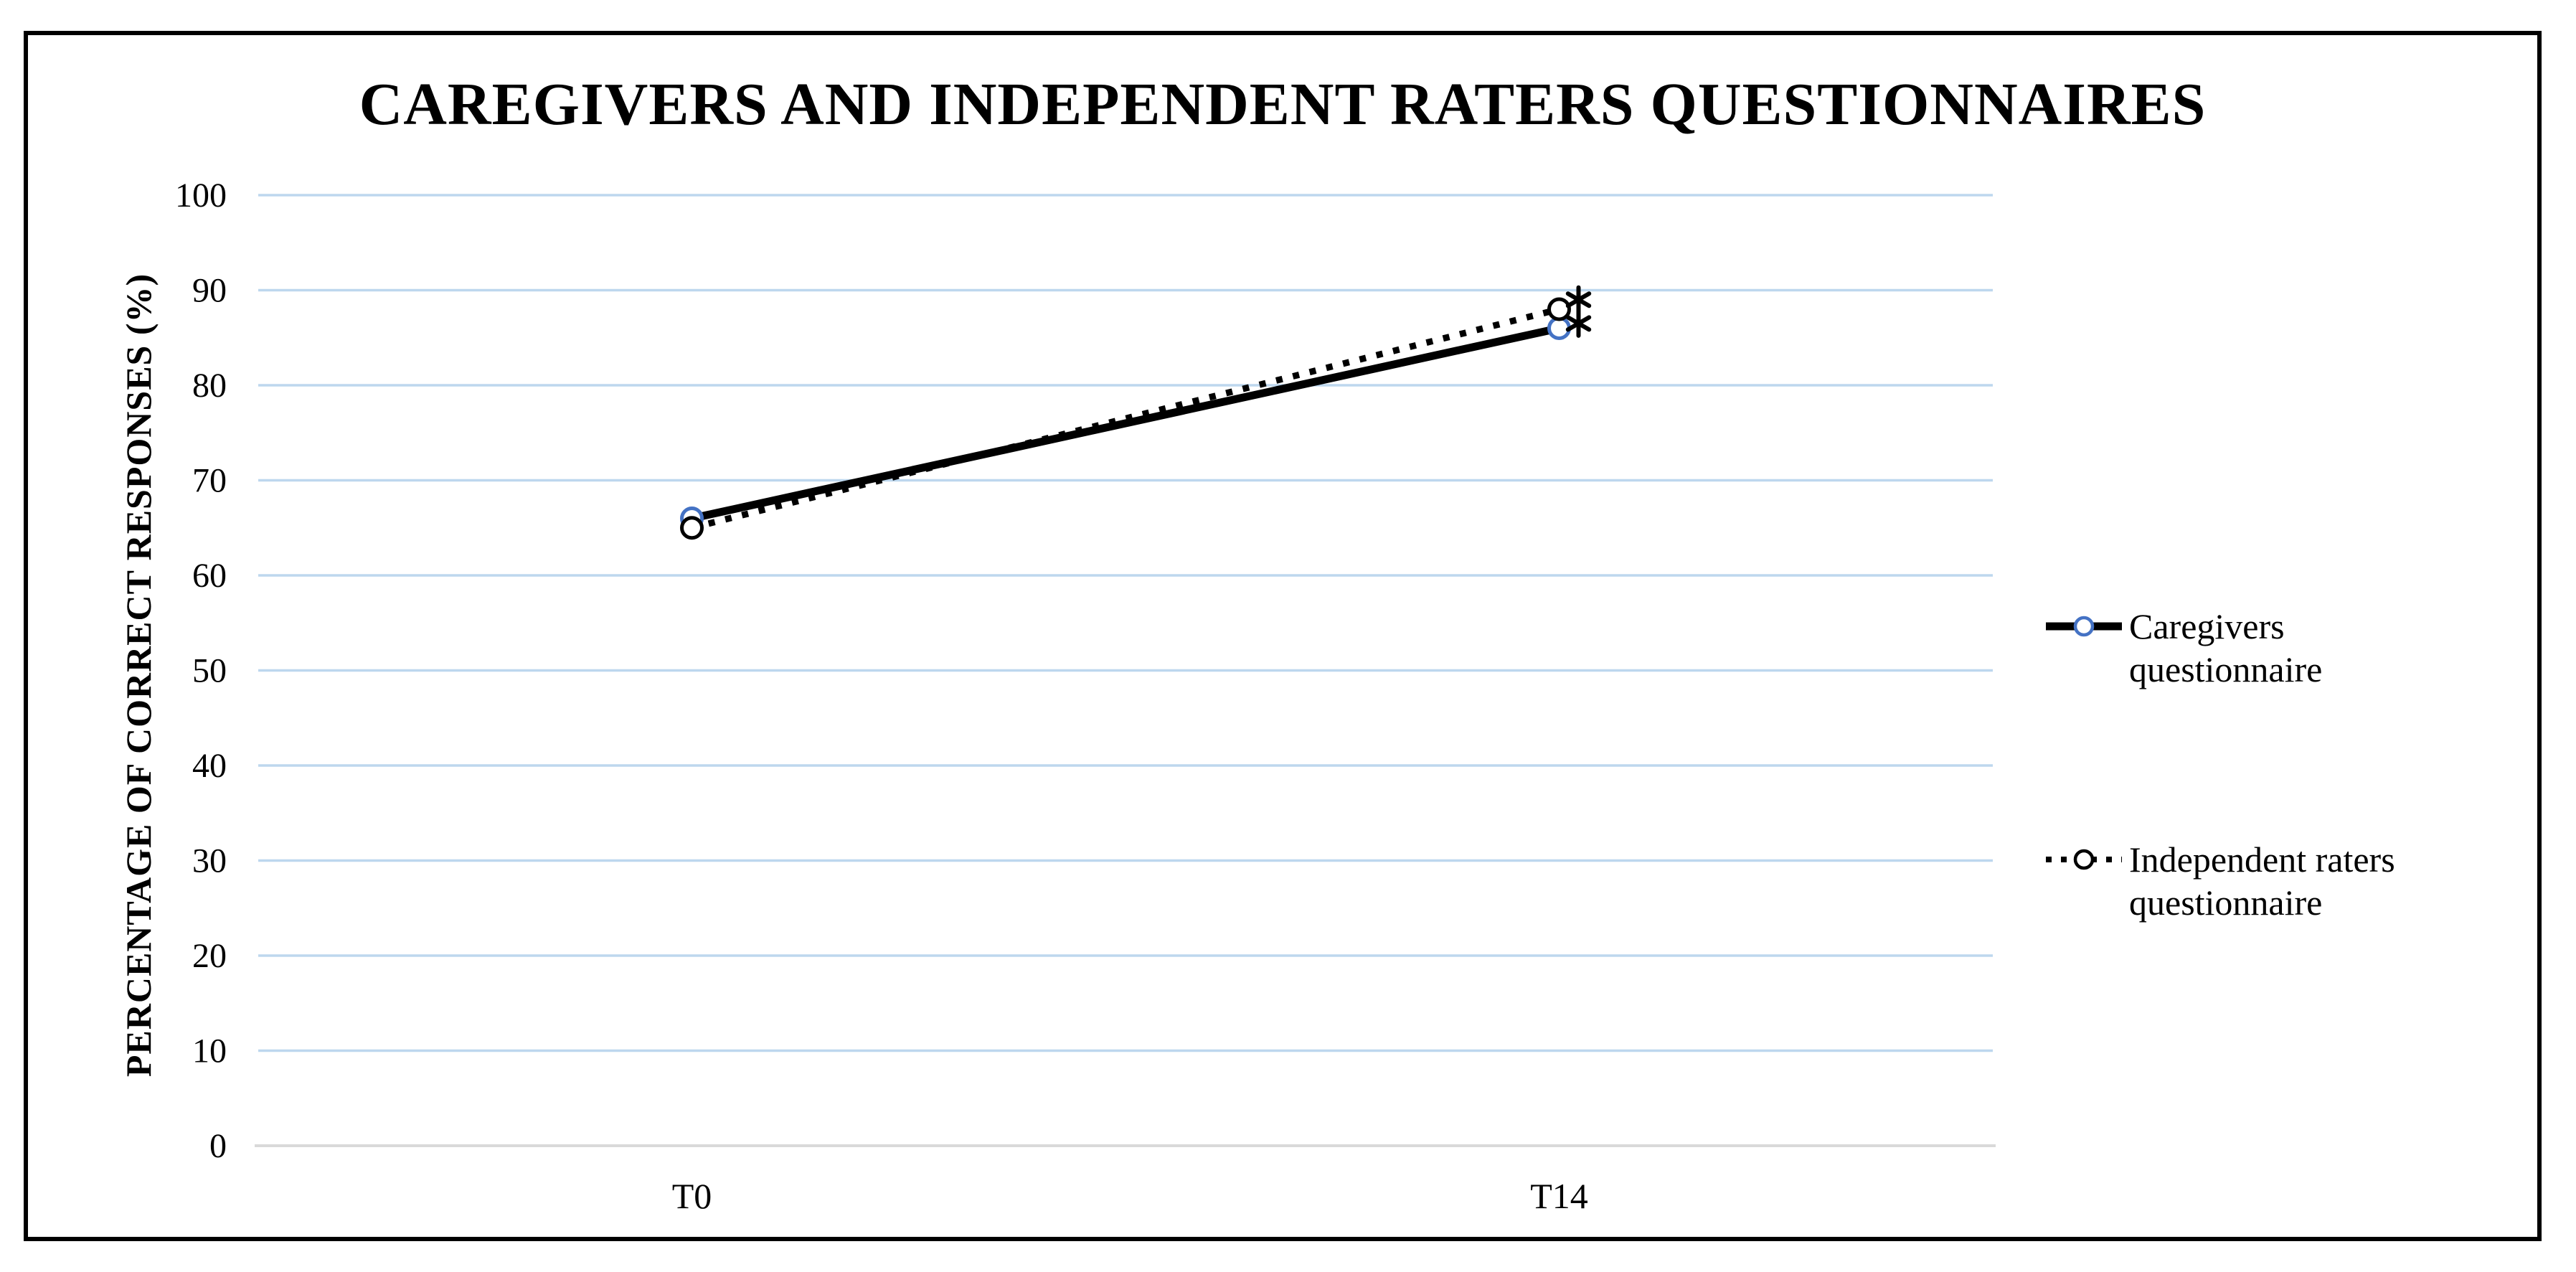  What do you see at coordinates (209, 481) in the screenshot?
I see `y-tick-label: 70` at bounding box center [209, 481].